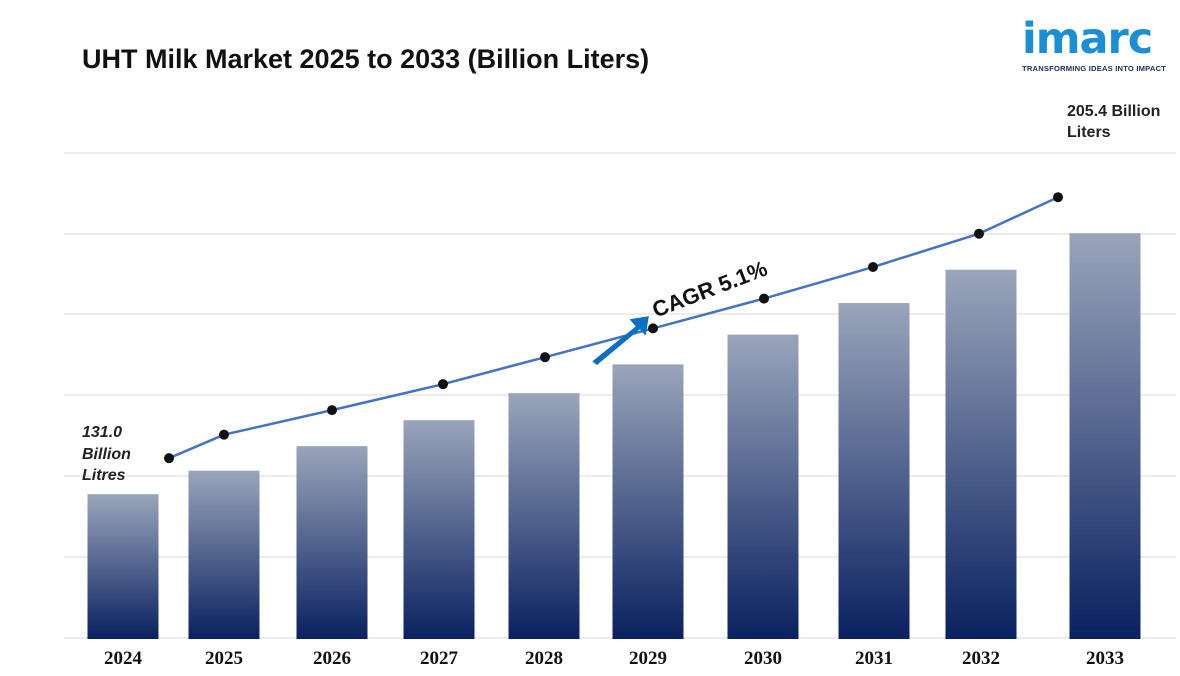  What do you see at coordinates (1113, 111) in the screenshot?
I see `end-value-label: 205.4 Billion` at bounding box center [1113, 111].